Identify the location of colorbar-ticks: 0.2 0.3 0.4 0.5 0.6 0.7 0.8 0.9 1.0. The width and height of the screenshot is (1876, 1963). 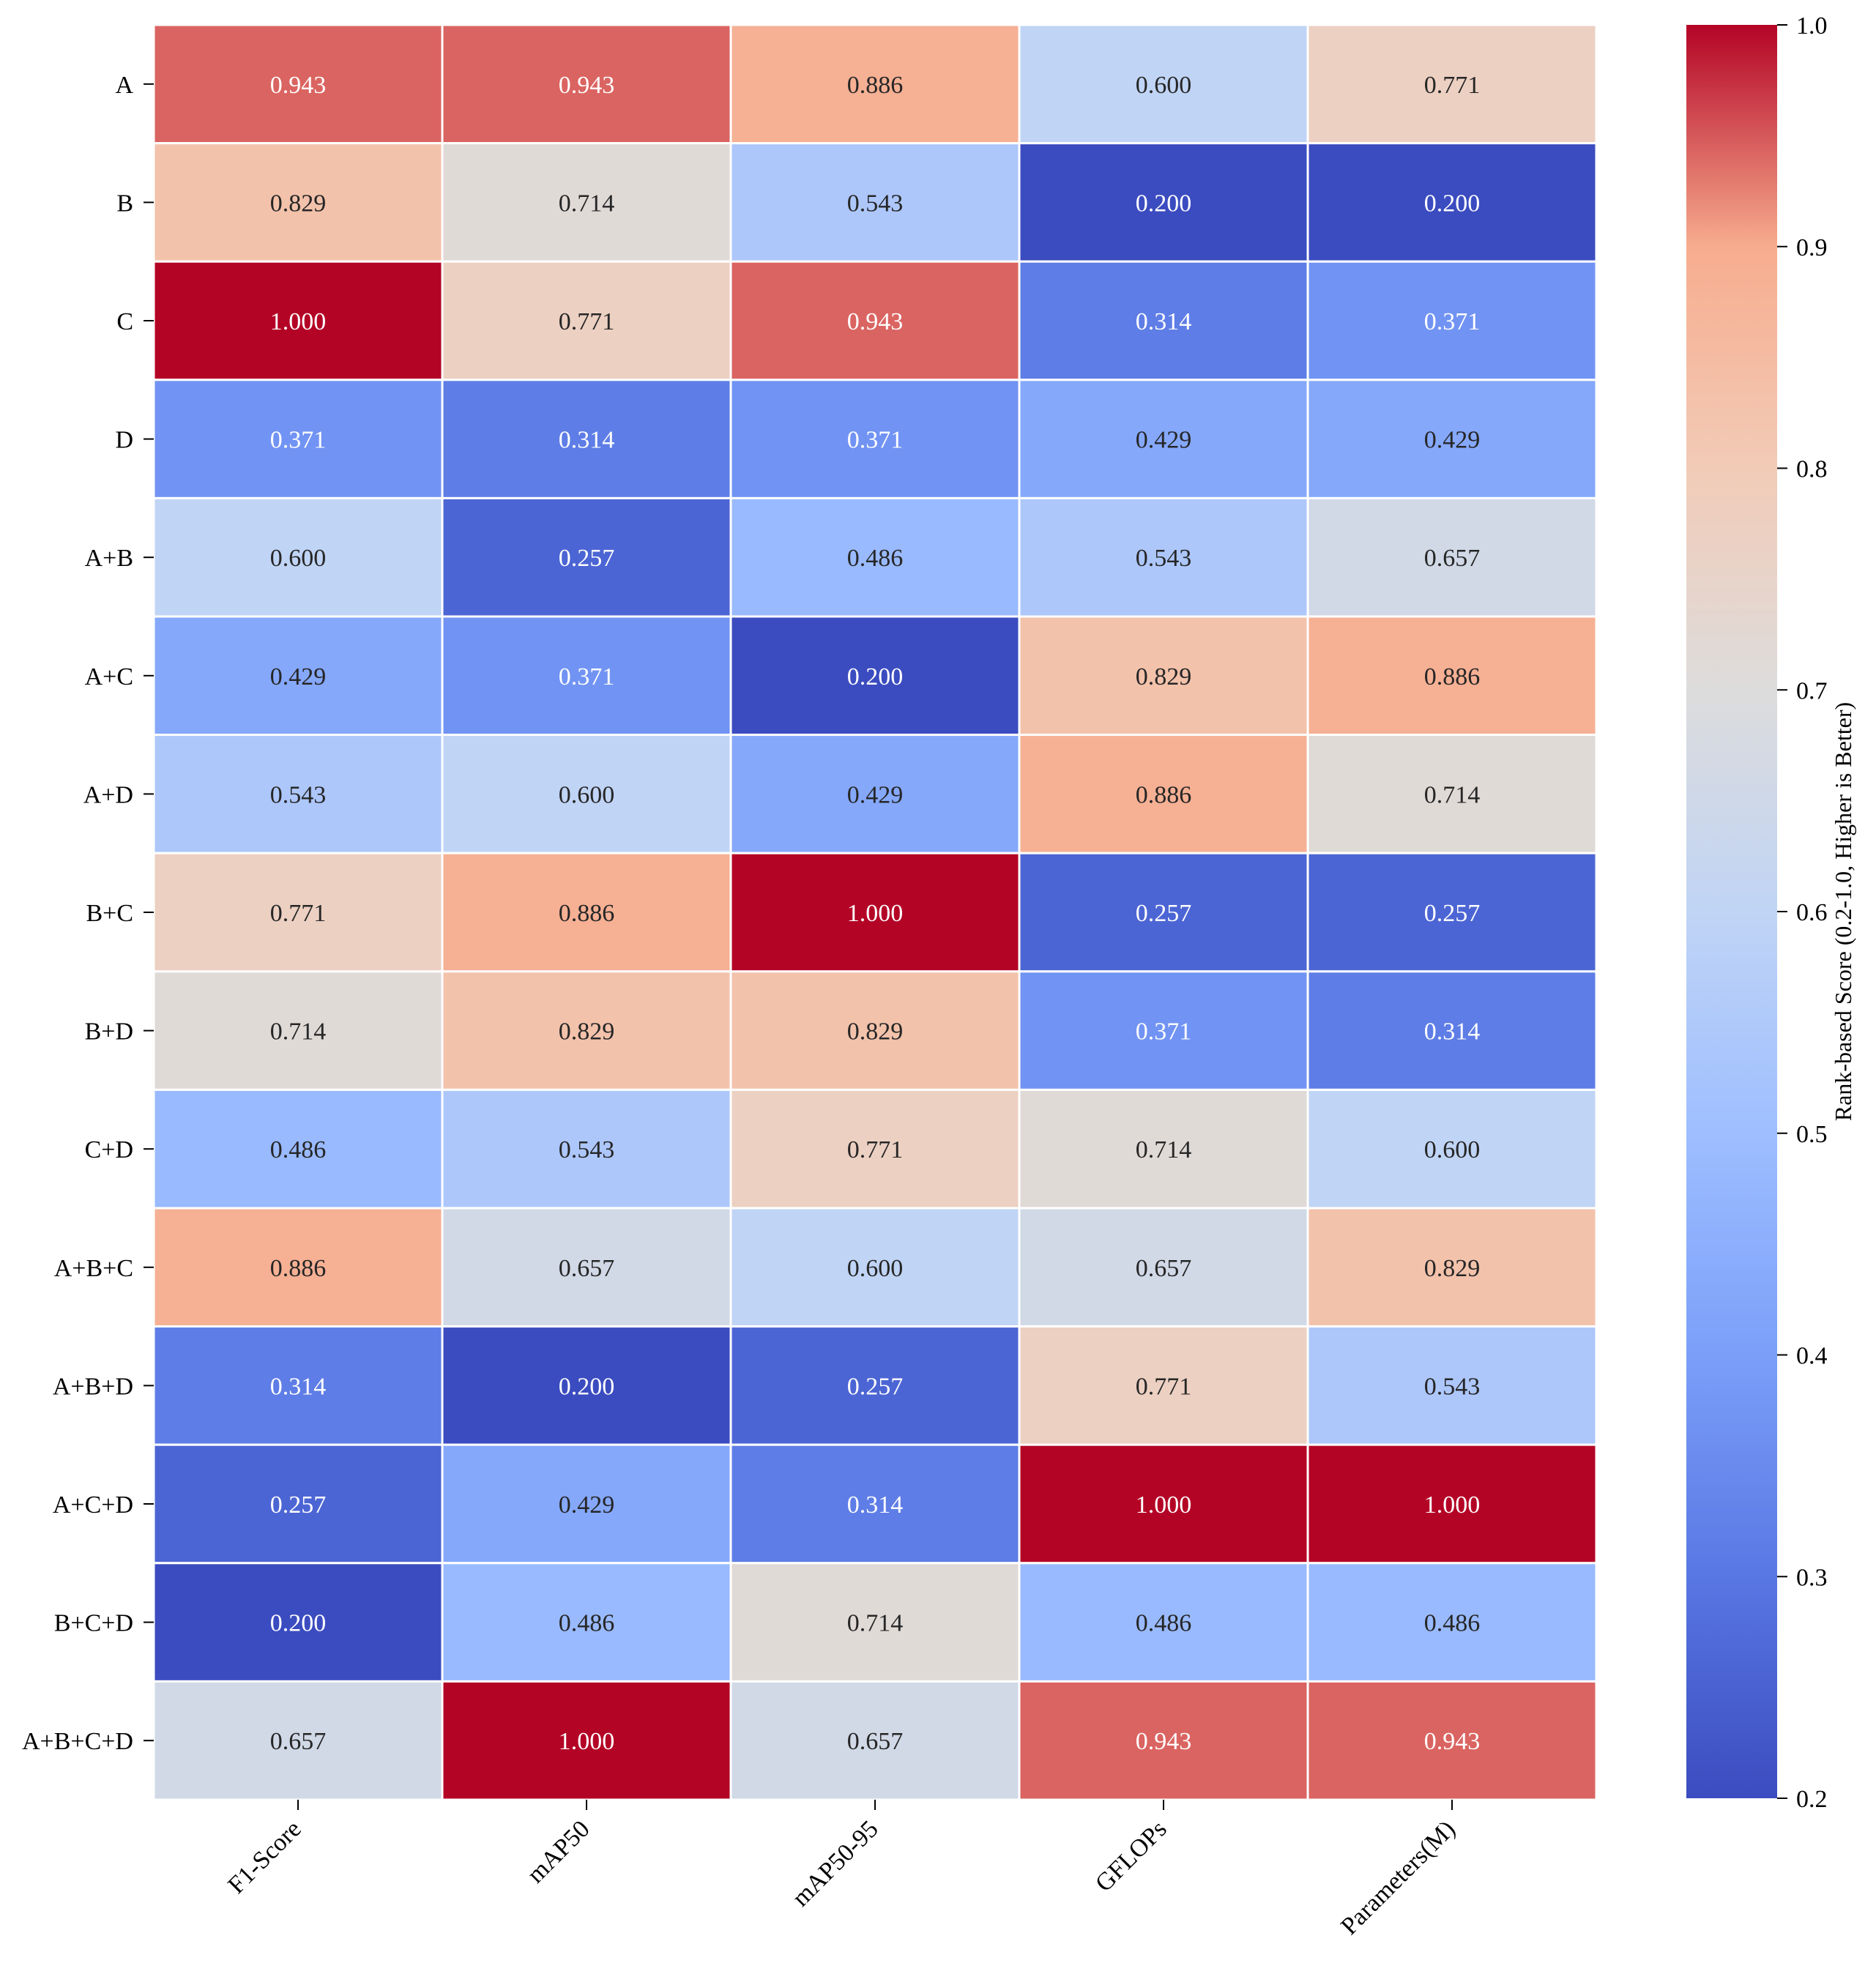
(1803, 912).